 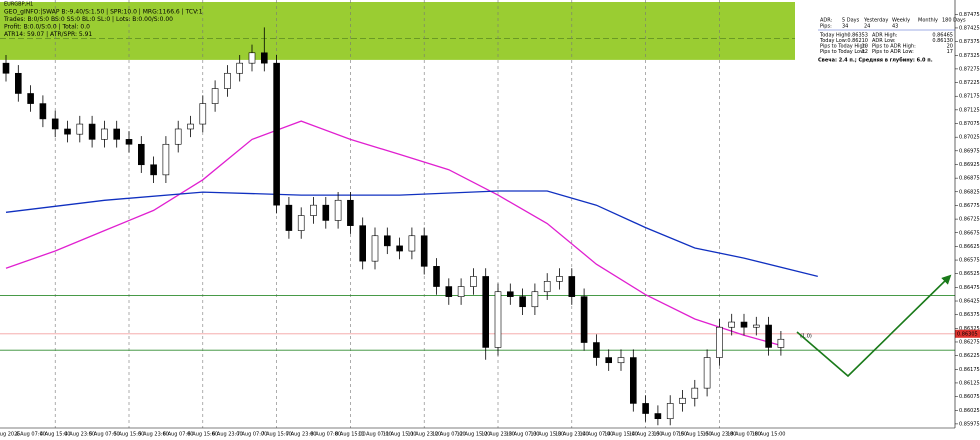 What do you see at coordinates (885, 36) in the screenshot?
I see `level-cell: ADR High:` at bounding box center [885, 36].